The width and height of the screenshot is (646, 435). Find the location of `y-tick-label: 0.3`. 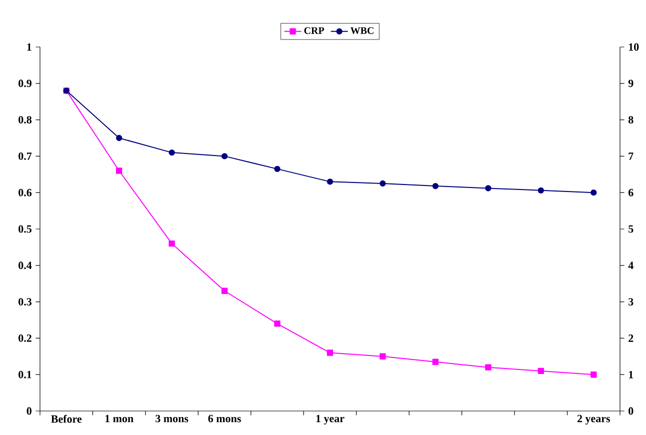

y-tick-label: 0.3 is located at coordinates (25, 302).